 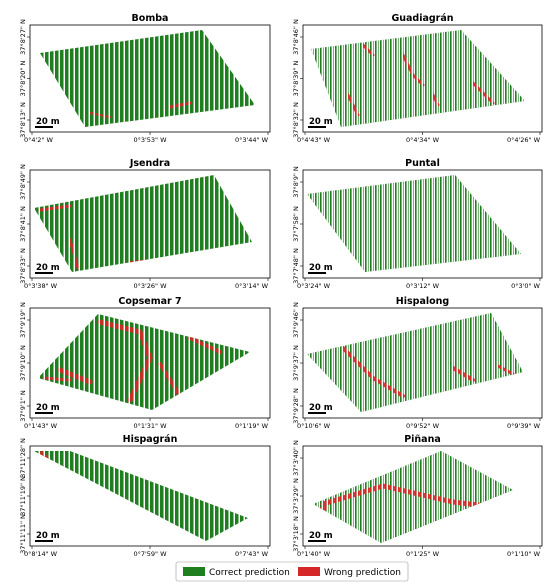 What do you see at coordinates (23, 320) in the screenshot?
I see `lat-tick-label: 37°9'19" N` at bounding box center [23, 320].